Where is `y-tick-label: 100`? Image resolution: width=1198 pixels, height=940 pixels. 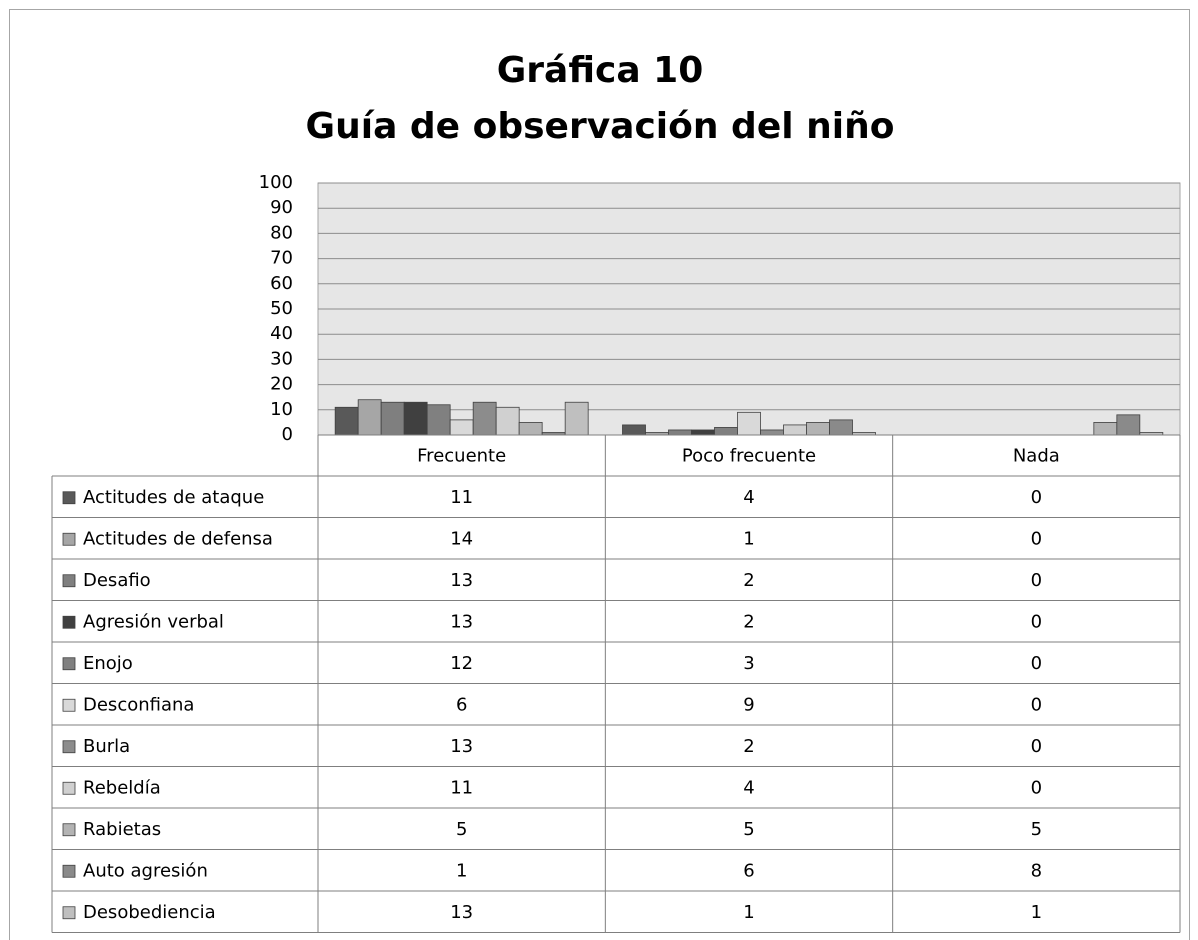
y-tick-label: 100 is located at coordinates (276, 182).